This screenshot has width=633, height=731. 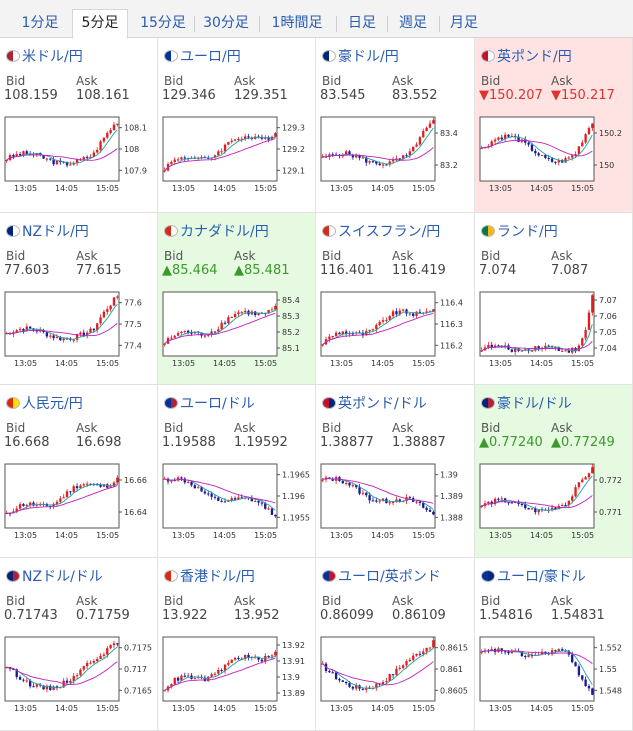 I want to click on tab-3: 30分足, so click(x=226, y=23).